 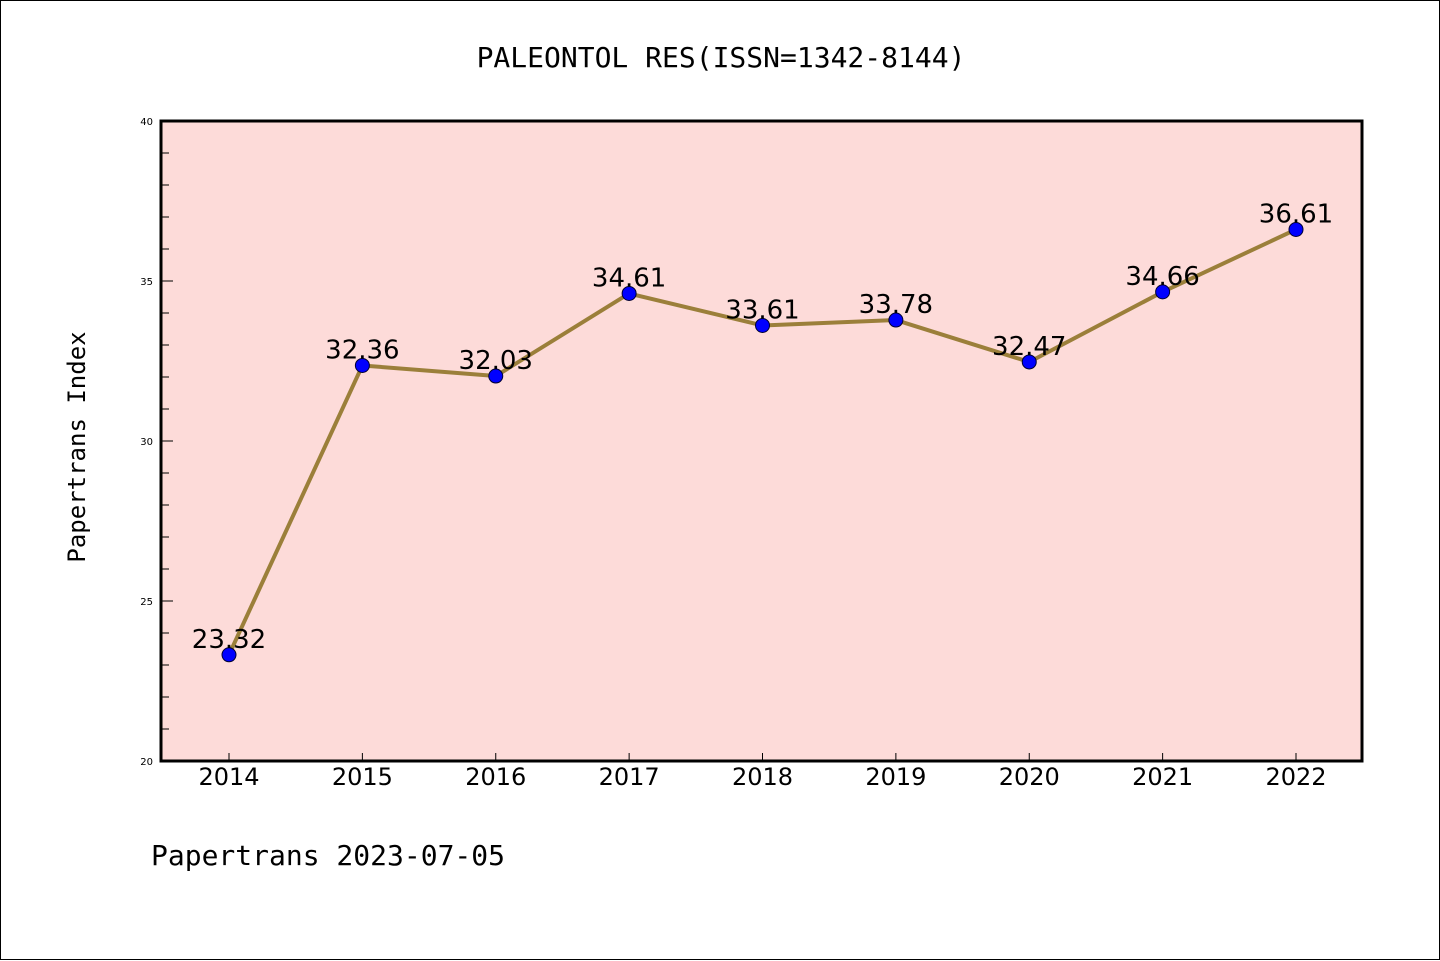 I want to click on x-tick-label: 2021, so click(x=1162, y=777).